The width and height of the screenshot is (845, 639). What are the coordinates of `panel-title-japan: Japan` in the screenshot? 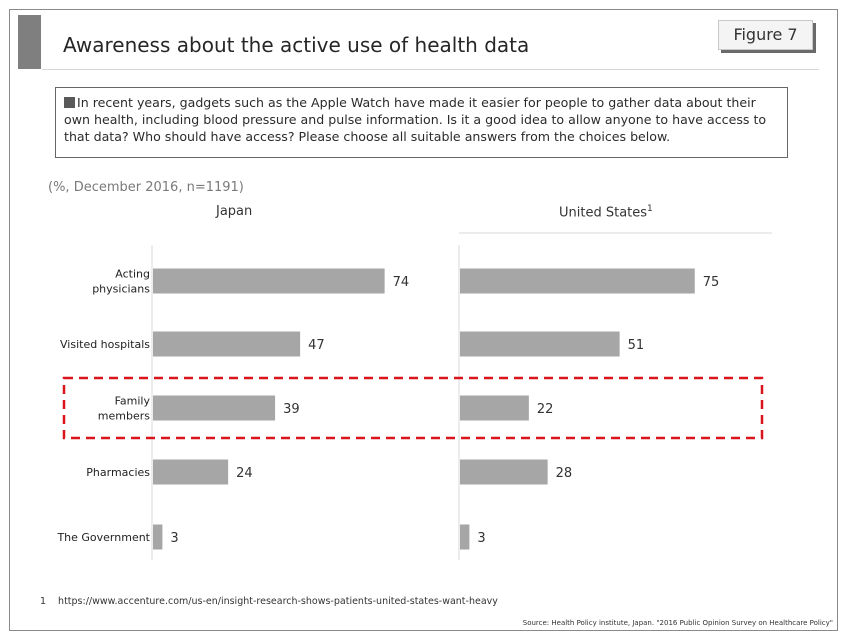 It's located at (234, 211).